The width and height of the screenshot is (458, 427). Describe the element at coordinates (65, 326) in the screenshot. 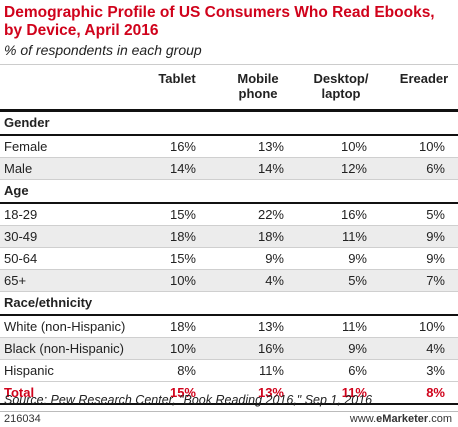

I see `row-label: White (non-Hispanic)` at that location.